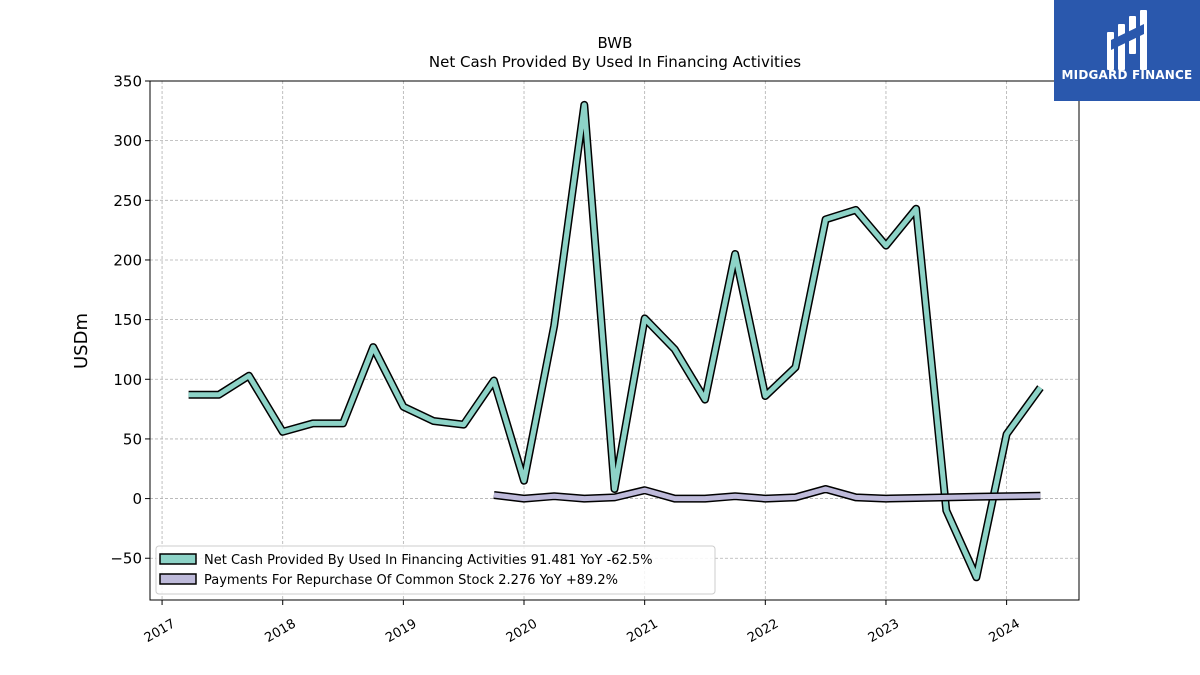 This screenshot has width=1200, height=675. Describe the element at coordinates (1127, 75) in the screenshot. I see `logo-text: MIDGARD FINANCE` at that location.